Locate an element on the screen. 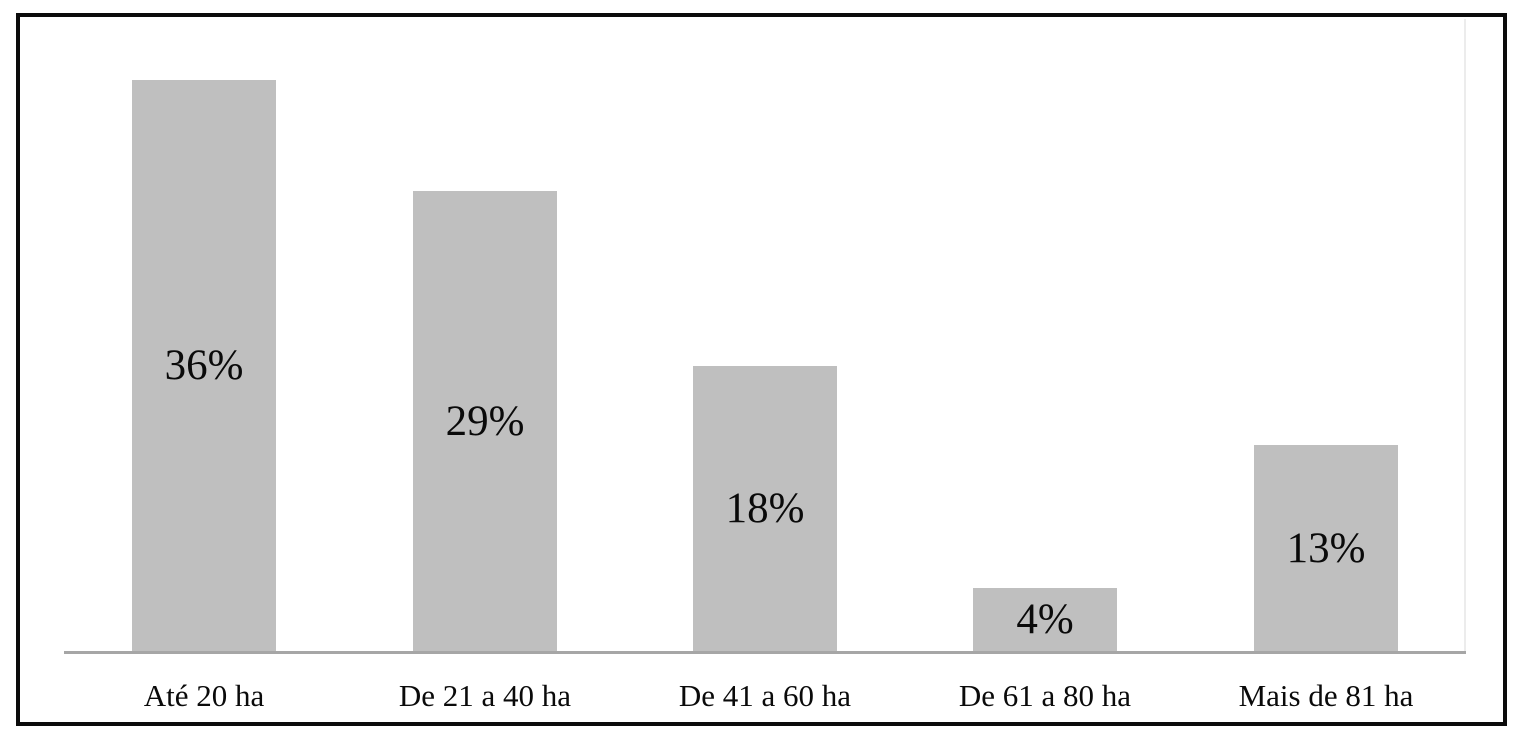 The height and width of the screenshot is (740, 1525). bar-value-label: 13% is located at coordinates (1326, 548).